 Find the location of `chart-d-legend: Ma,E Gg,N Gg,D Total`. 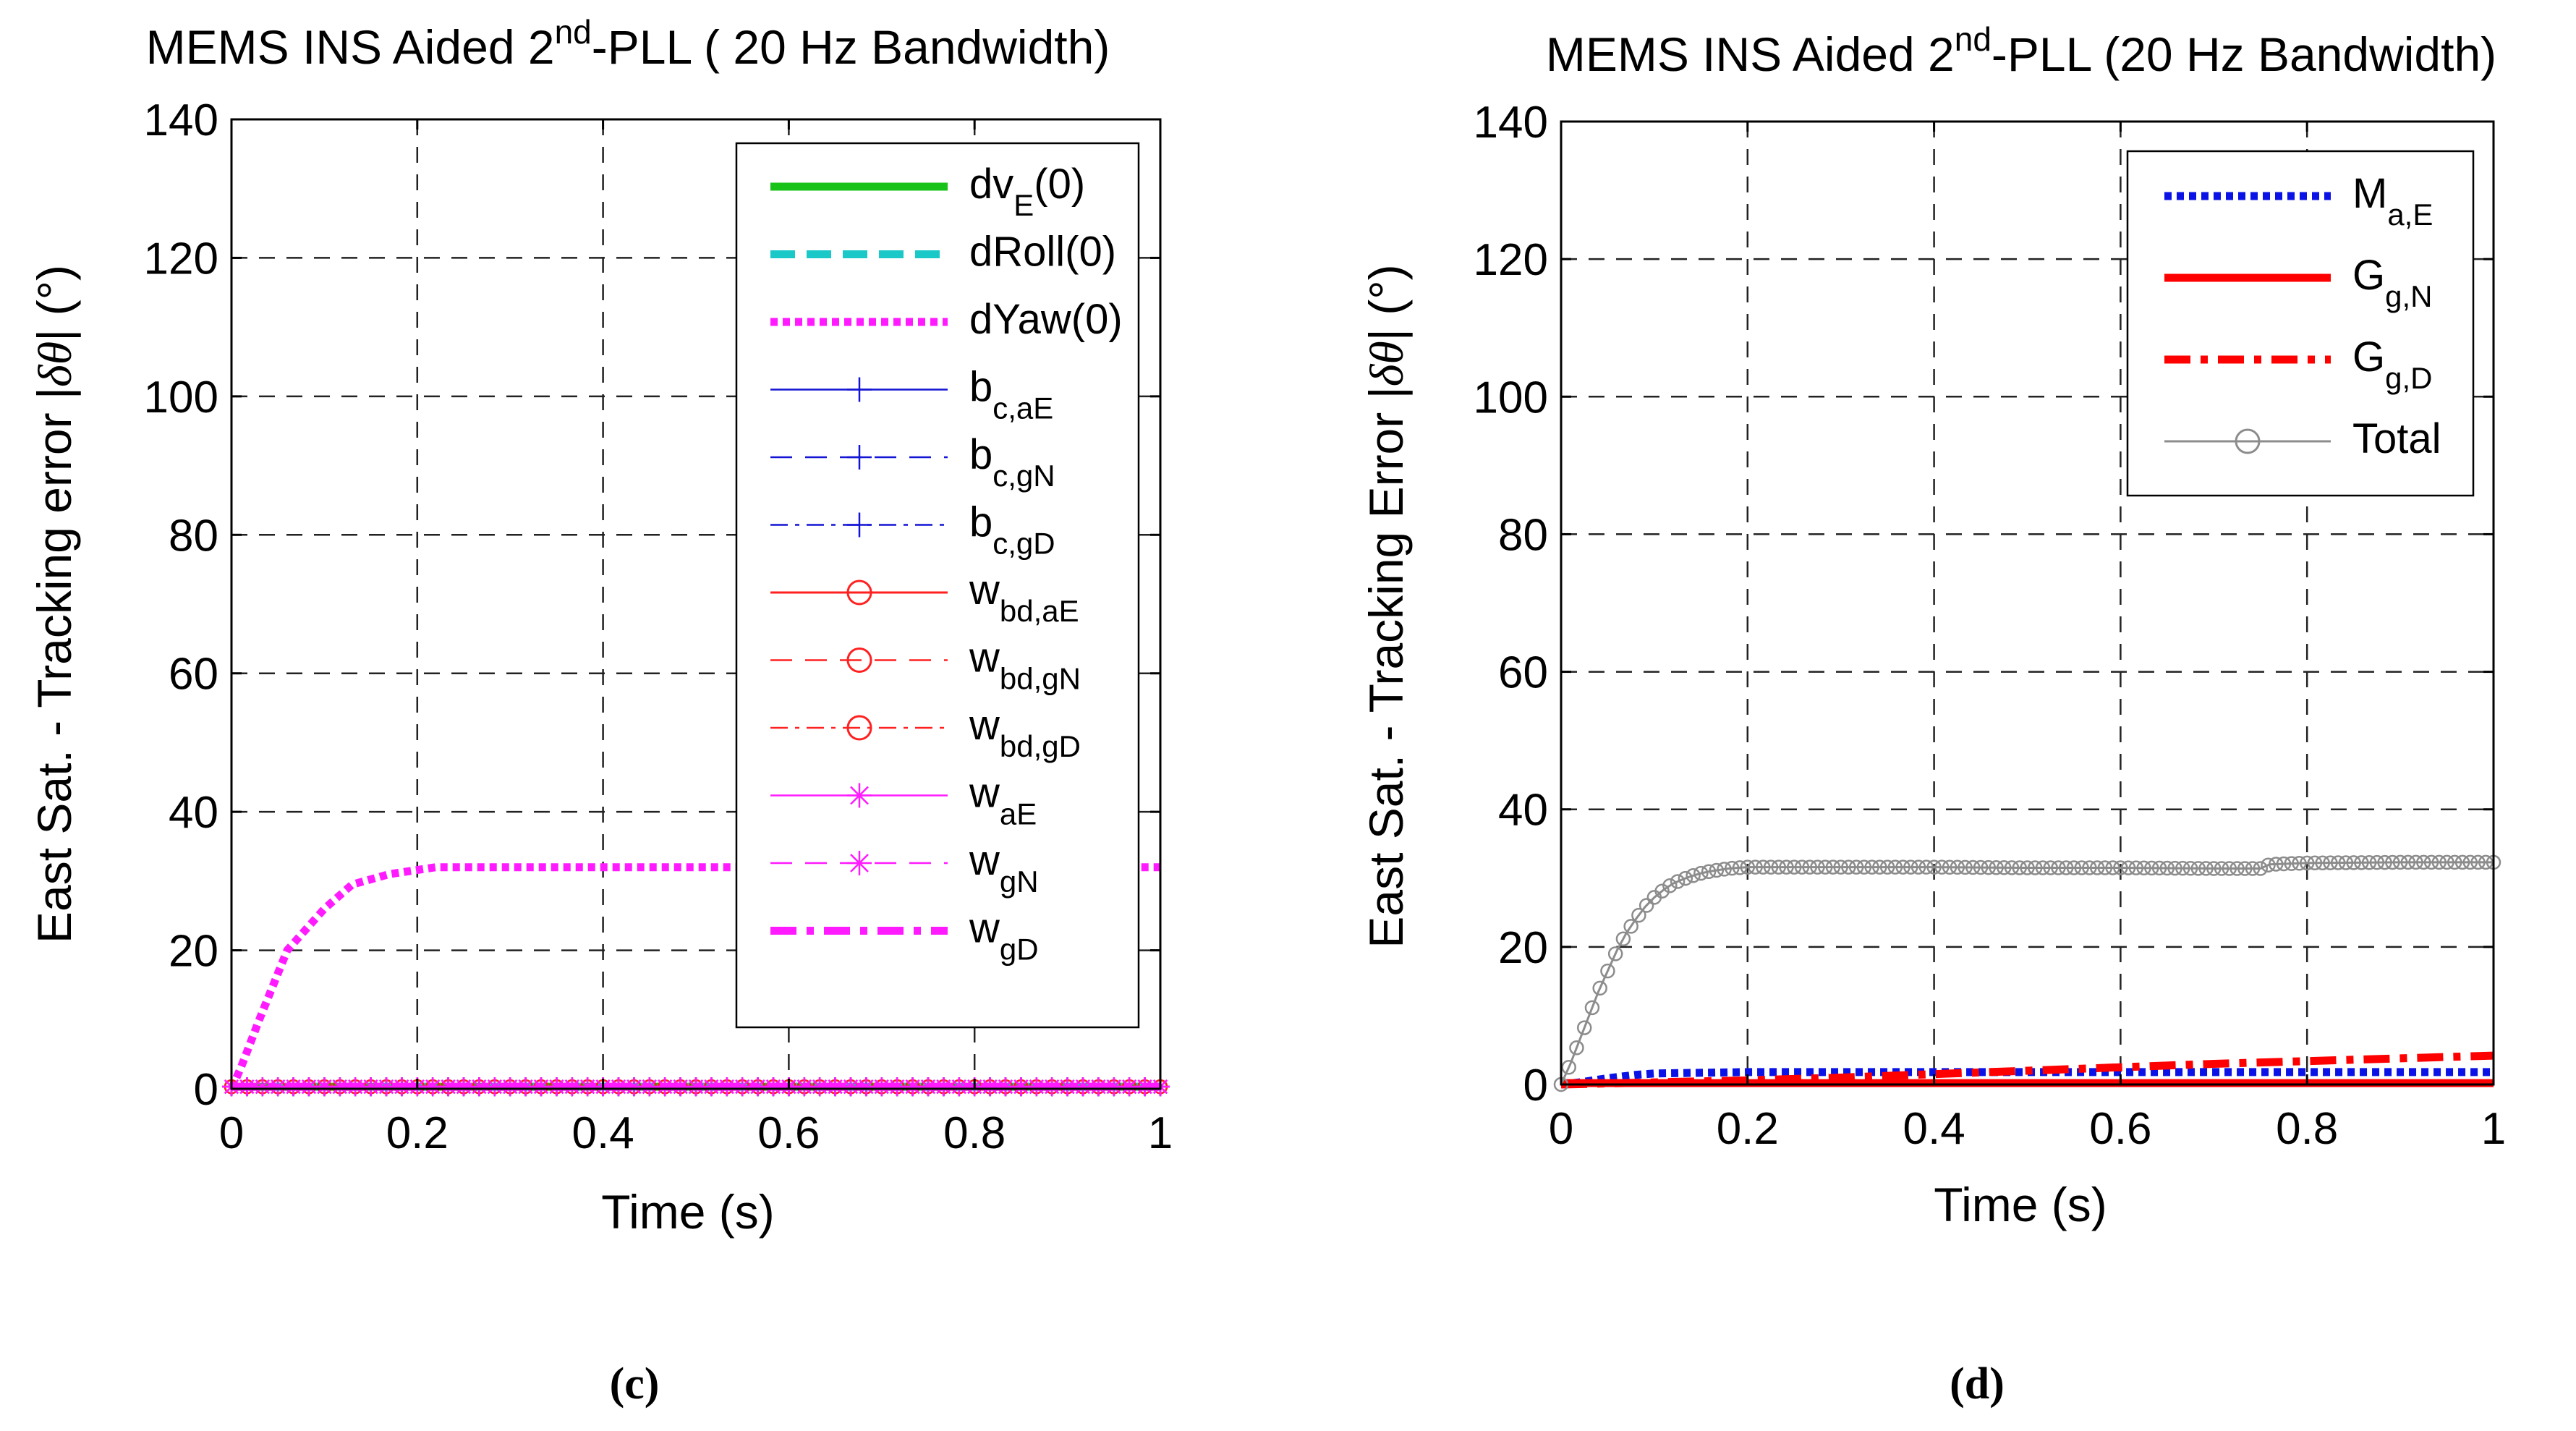

chart-d-legend: Ma,E Gg,N Gg,D Total is located at coordinates (2300, 323).